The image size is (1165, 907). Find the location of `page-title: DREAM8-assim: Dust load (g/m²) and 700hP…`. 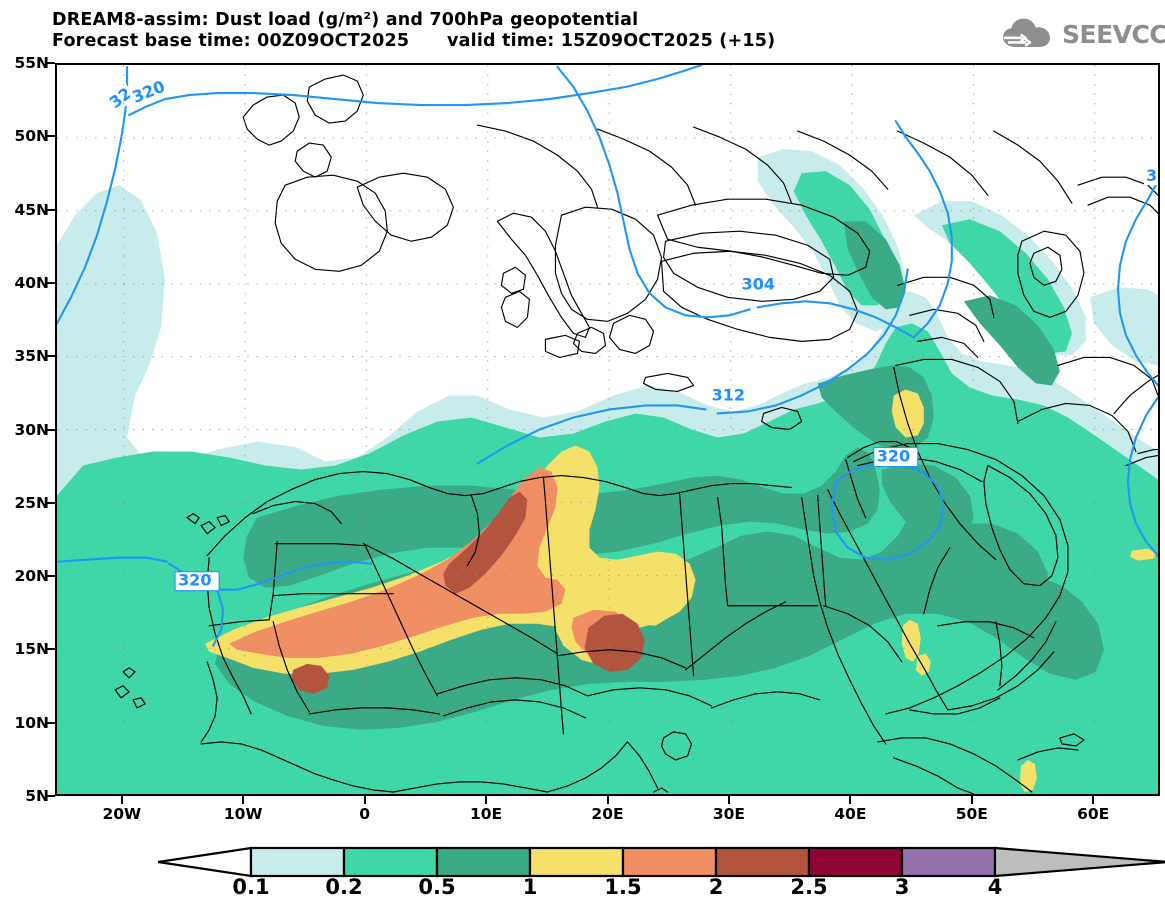

page-title: DREAM8-assim: Dust load (g/m²) and 700hP… is located at coordinates (345, 20).